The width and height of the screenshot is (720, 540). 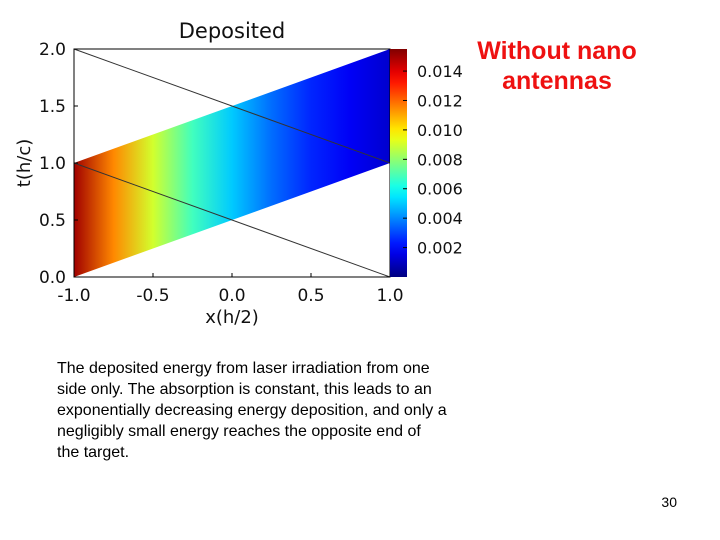 I want to click on side-title: Without nano antennas, so click(x=557, y=66).